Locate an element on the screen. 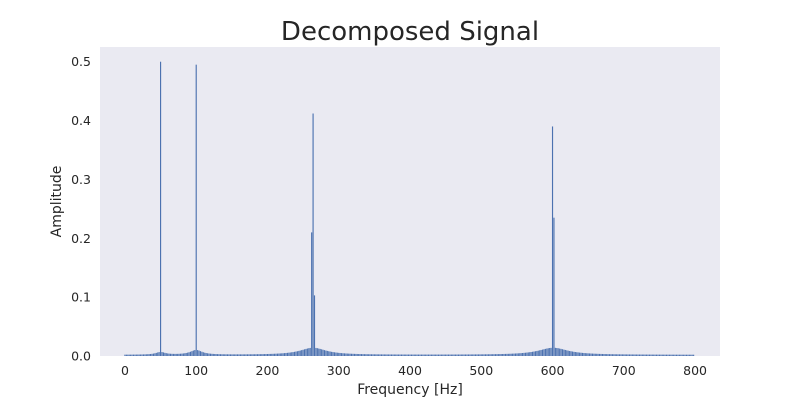 The image size is (800, 400). y-tick-label: 0.1 is located at coordinates (81, 297).